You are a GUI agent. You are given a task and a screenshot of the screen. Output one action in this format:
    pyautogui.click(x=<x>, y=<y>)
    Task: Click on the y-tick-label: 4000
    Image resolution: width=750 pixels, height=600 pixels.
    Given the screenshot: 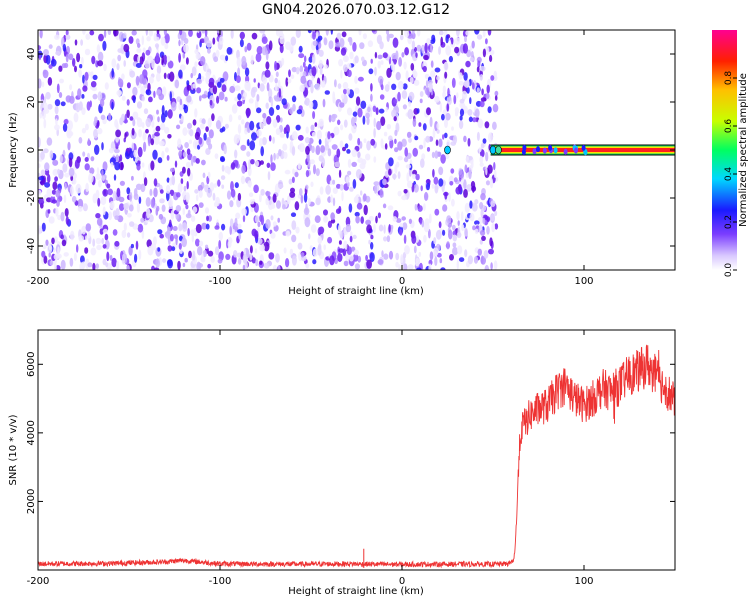 What is the action you would take?
    pyautogui.click(x=31, y=432)
    